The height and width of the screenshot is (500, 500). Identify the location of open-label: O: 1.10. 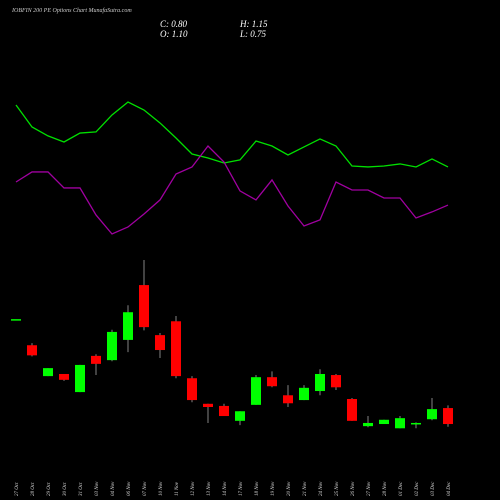
(174, 34).